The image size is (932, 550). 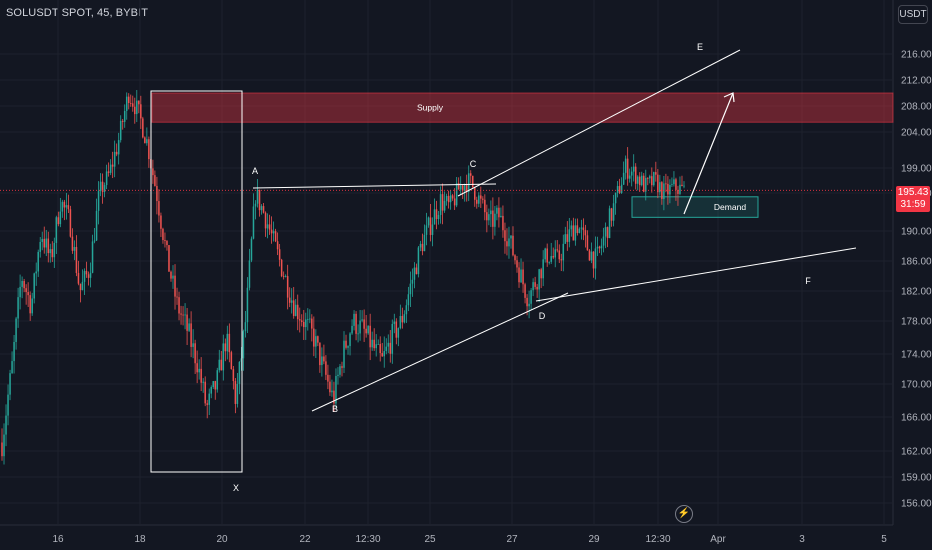 What do you see at coordinates (222, 539) in the screenshot?
I see `time-tick-label: 20` at bounding box center [222, 539].